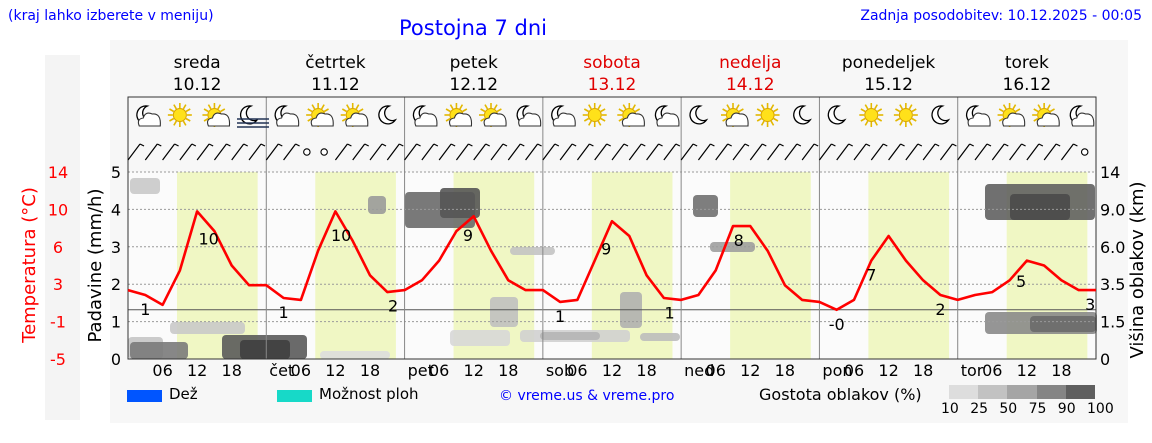 This screenshot has width=1152, height=443. I want to click on moon-icon, so click(388, 115).